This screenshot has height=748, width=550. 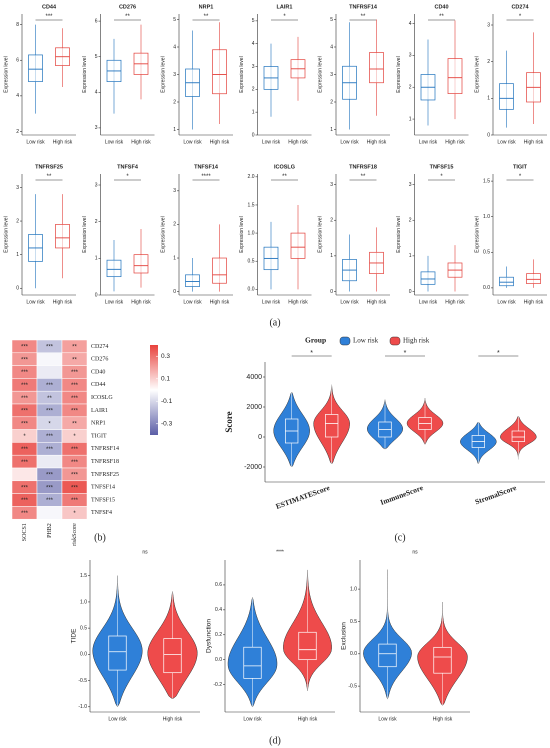 I want to click on row-label: CD274, so click(x=99, y=347).